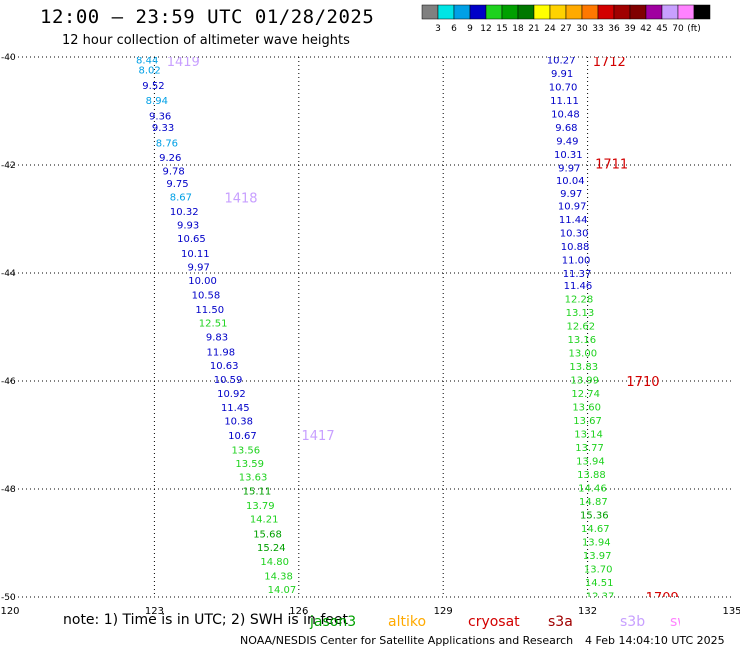  I want to click on color-scale-label: 21, so click(533, 29).